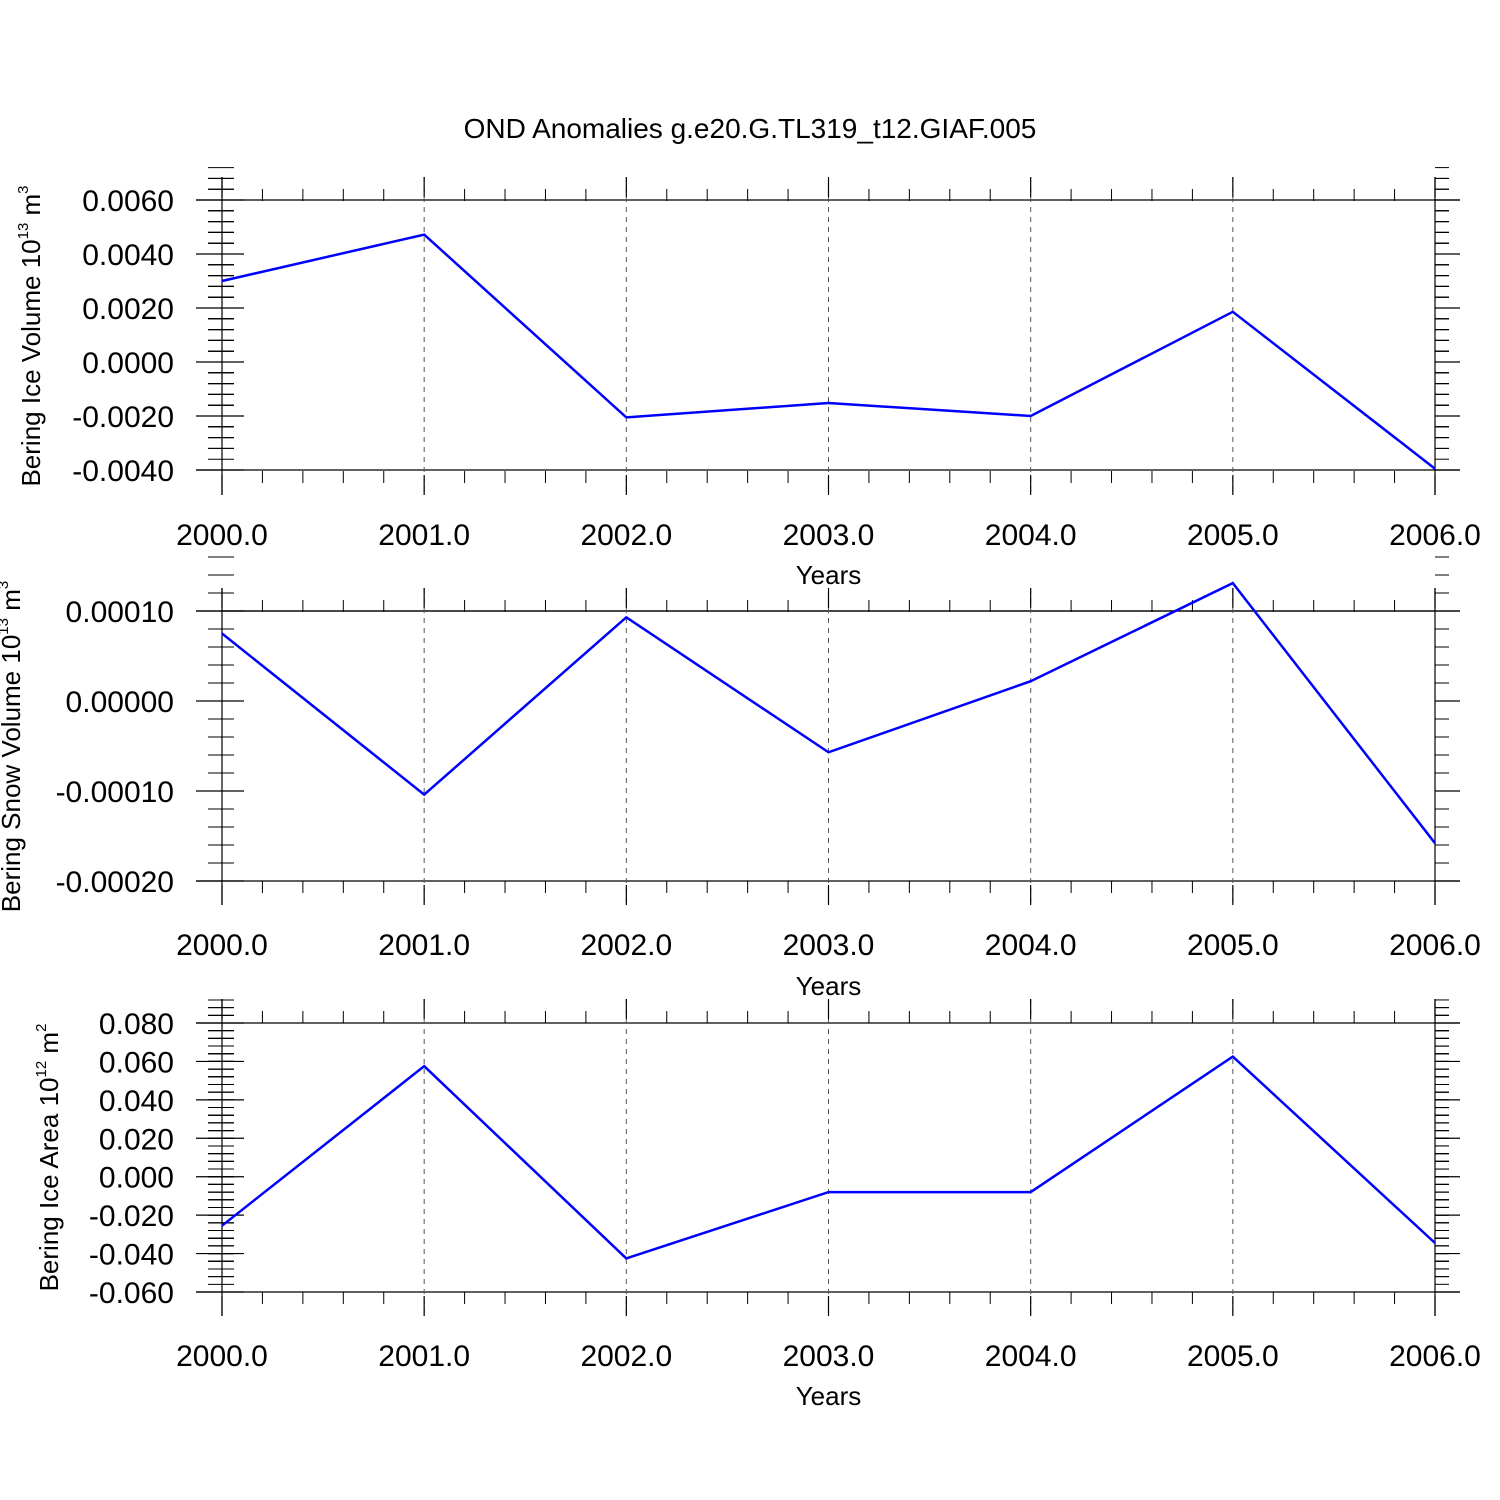 This screenshot has width=1500, height=1500. Describe the element at coordinates (128, 363) in the screenshot. I see `y-tick-label: 0.0000` at that location.